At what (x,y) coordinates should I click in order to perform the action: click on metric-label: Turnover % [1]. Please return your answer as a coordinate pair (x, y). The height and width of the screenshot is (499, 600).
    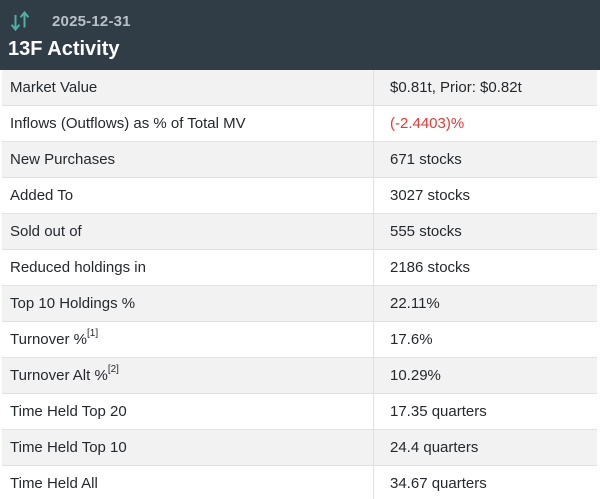
    Looking at the image, I should click on (187, 339).